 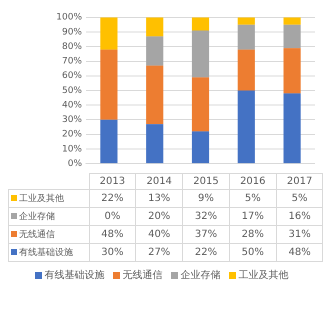 What do you see at coordinates (72, 47) in the screenshot?
I see `y-tick-label: 80%` at bounding box center [72, 47].